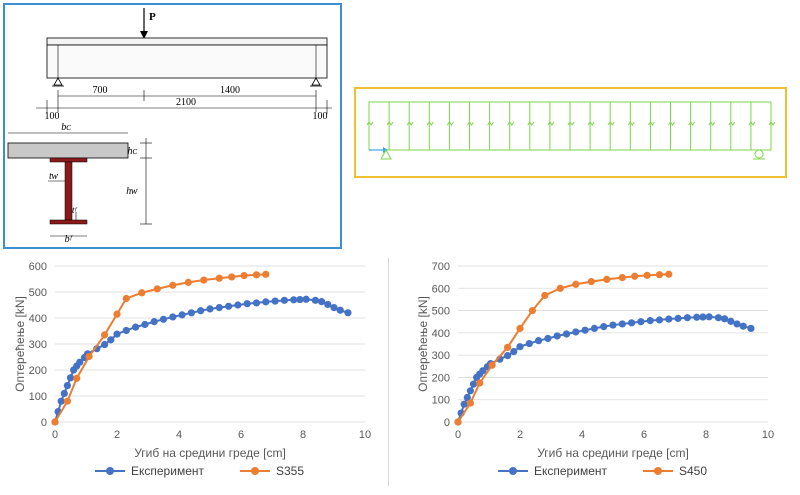  What do you see at coordinates (768, 435) in the screenshot?
I see `x-tick-label: 10` at bounding box center [768, 435].